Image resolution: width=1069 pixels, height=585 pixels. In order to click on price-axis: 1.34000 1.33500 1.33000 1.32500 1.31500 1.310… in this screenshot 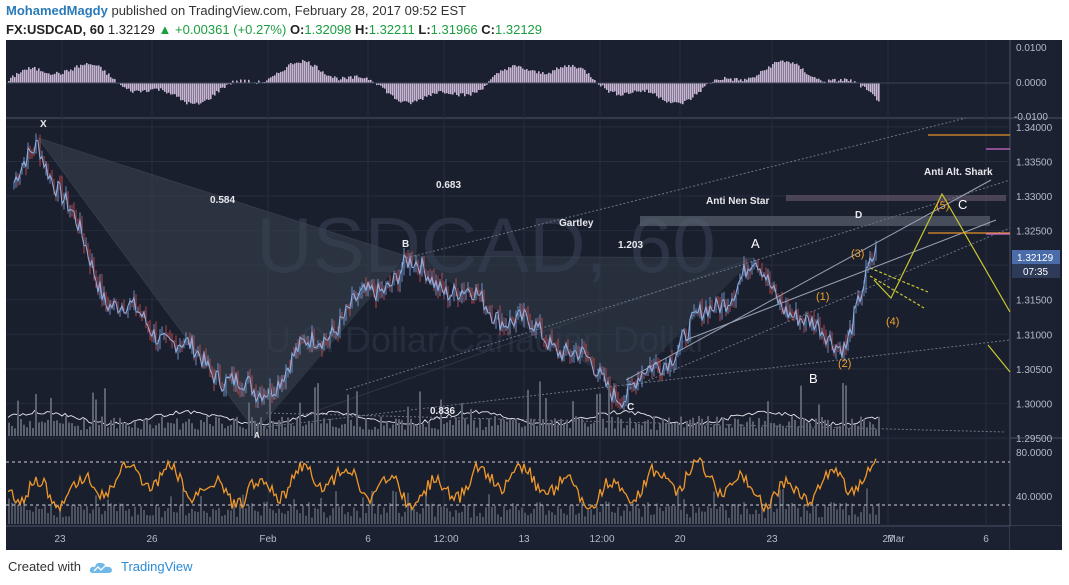, I will do `click(1034, 284)`.